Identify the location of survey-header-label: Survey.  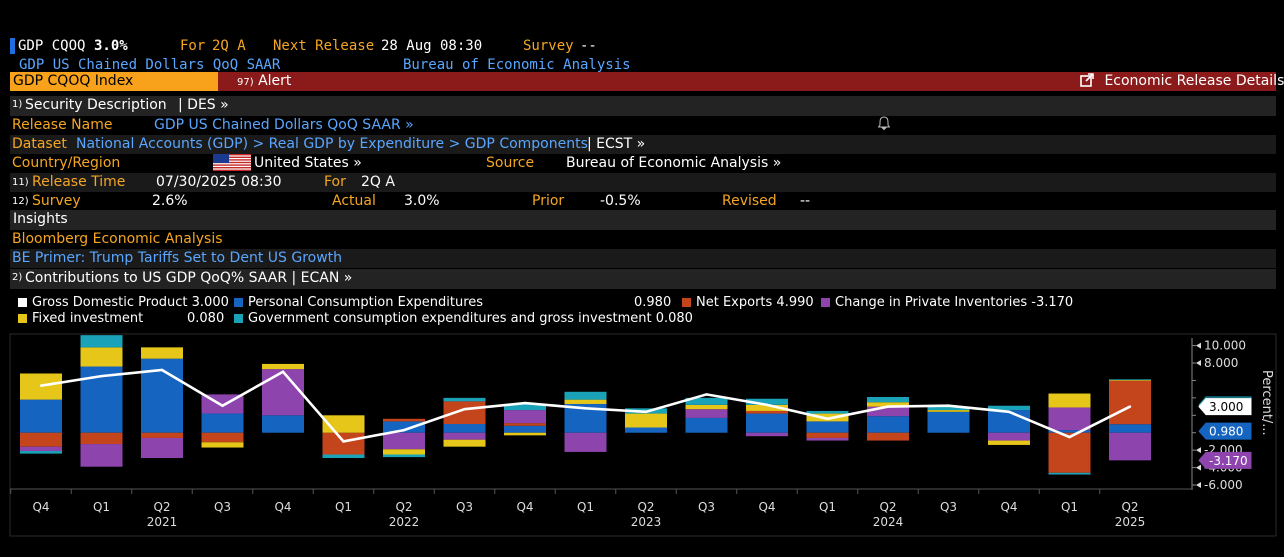
(548, 46).